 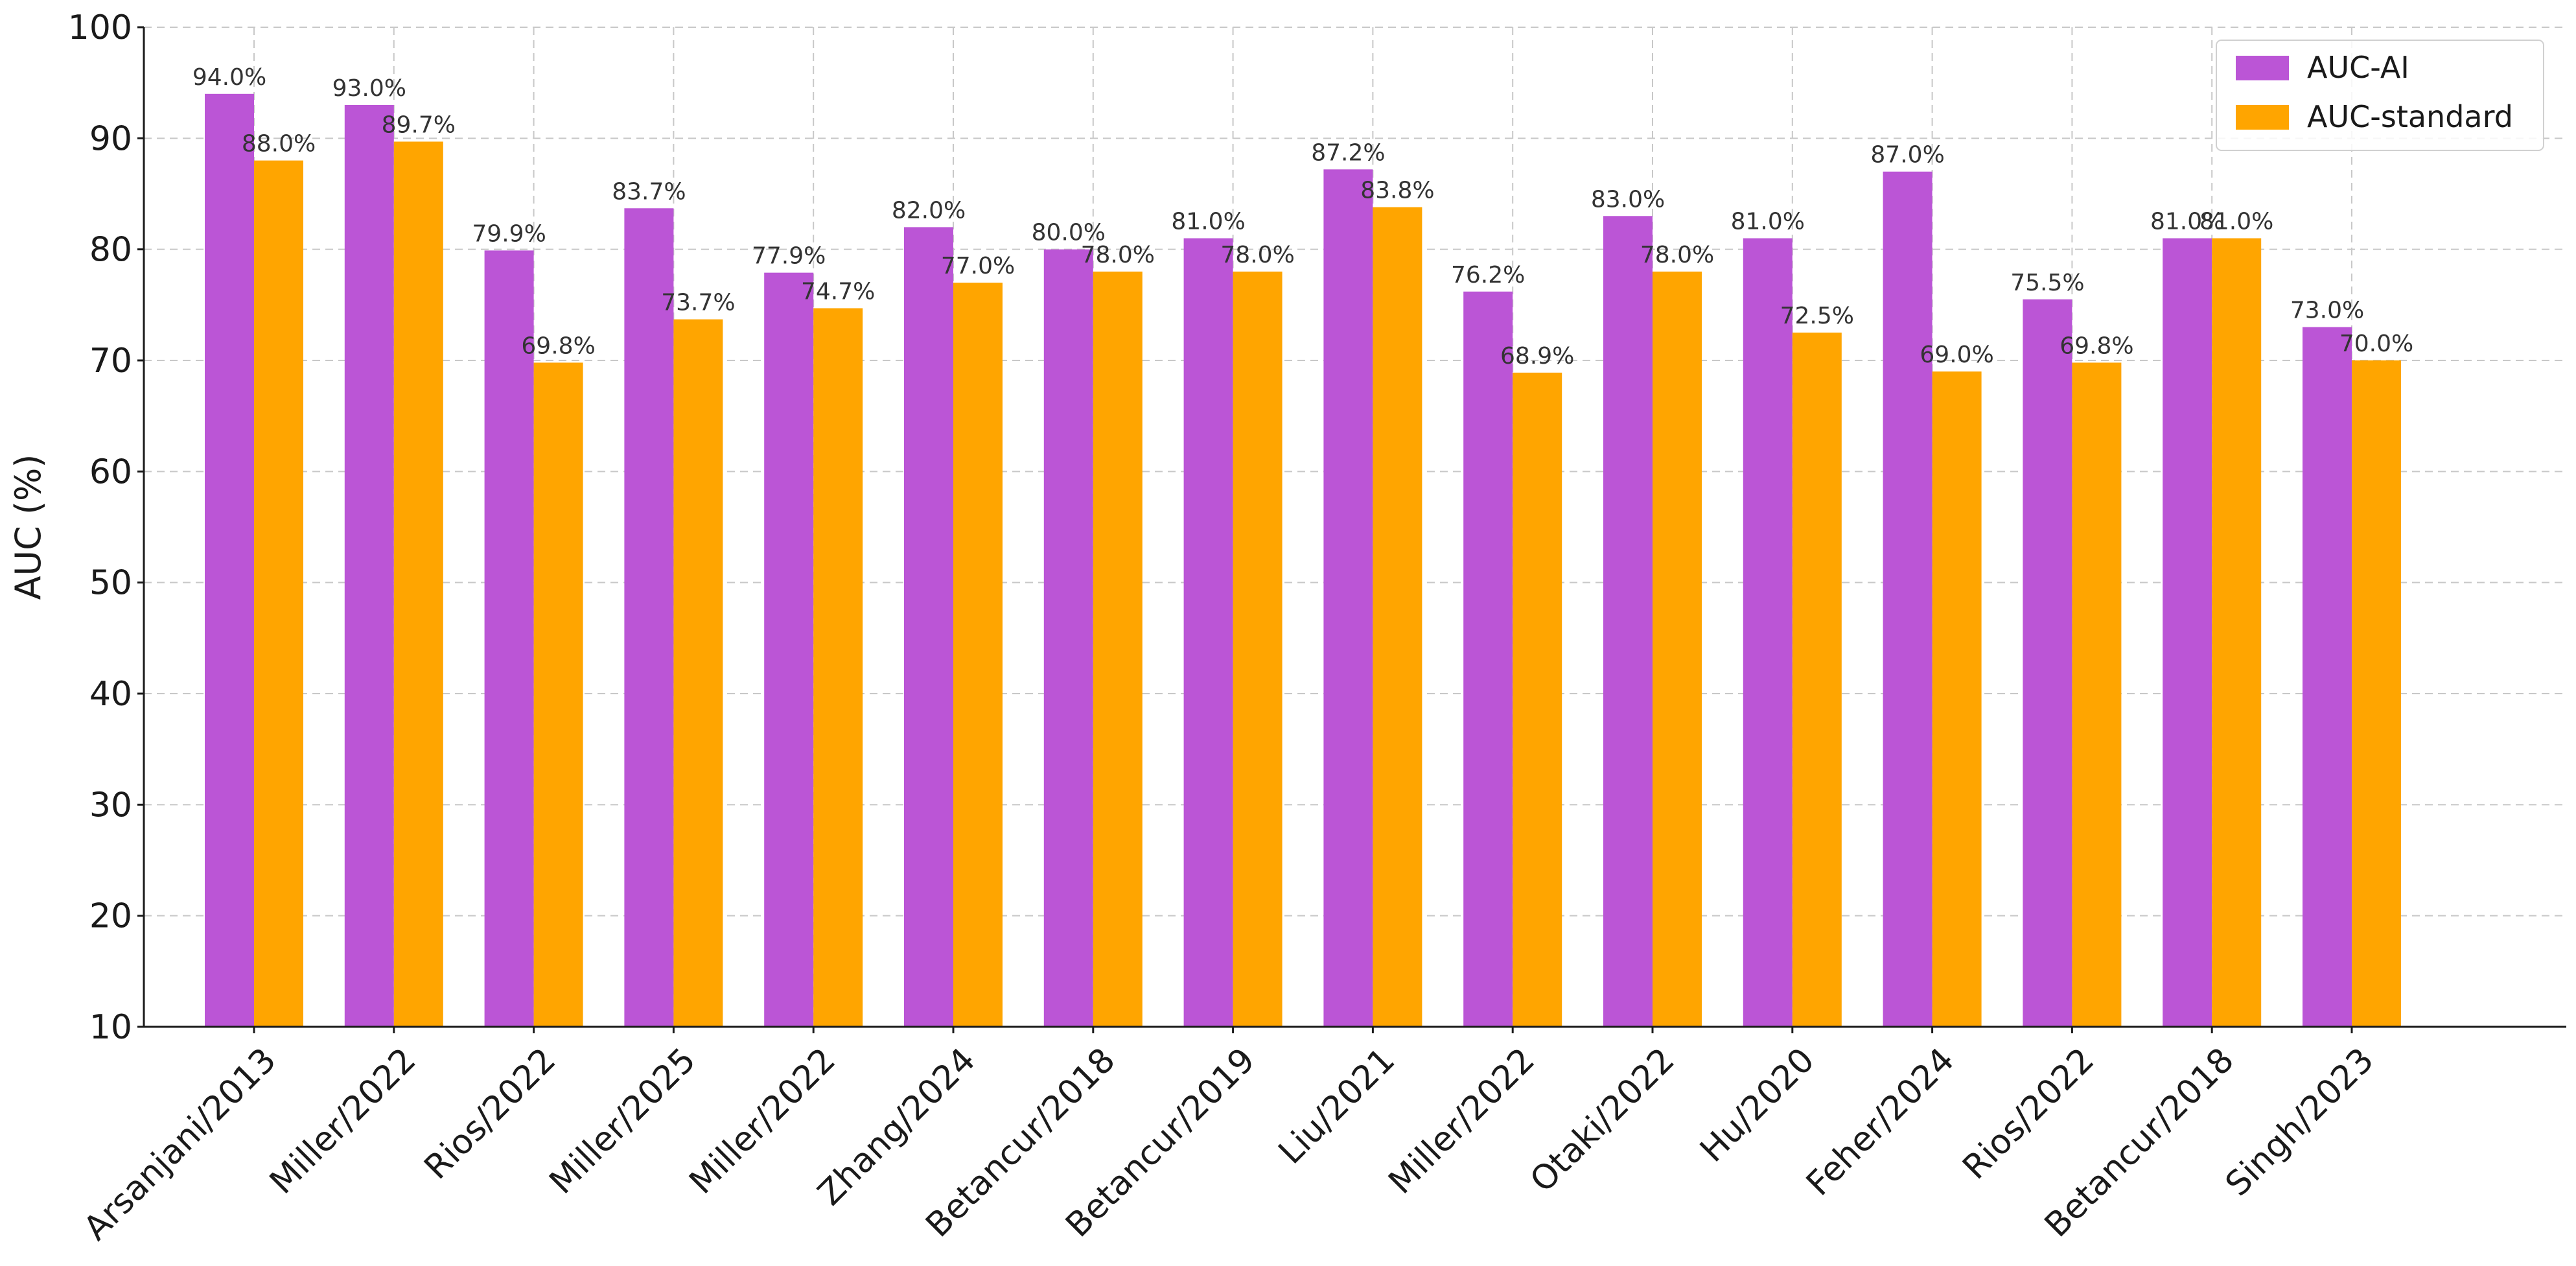 I want to click on data-label-auc-ai: 80.0%, so click(x=1069, y=233).